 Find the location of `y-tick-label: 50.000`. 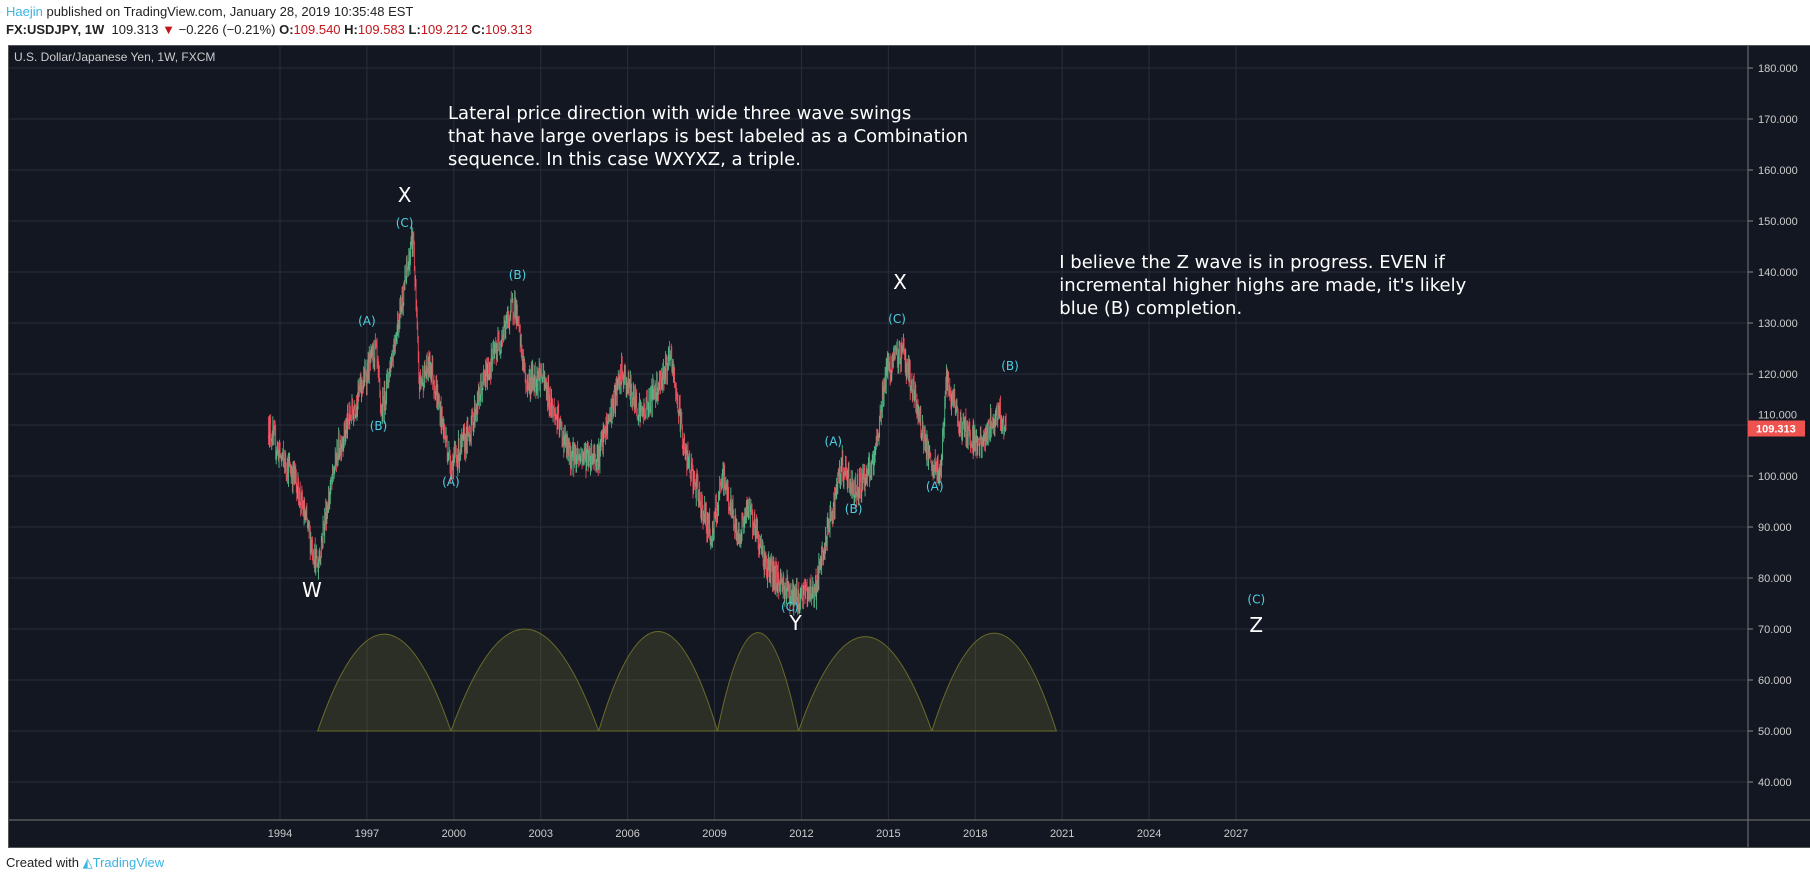

y-tick-label: 50.000 is located at coordinates (1775, 732).